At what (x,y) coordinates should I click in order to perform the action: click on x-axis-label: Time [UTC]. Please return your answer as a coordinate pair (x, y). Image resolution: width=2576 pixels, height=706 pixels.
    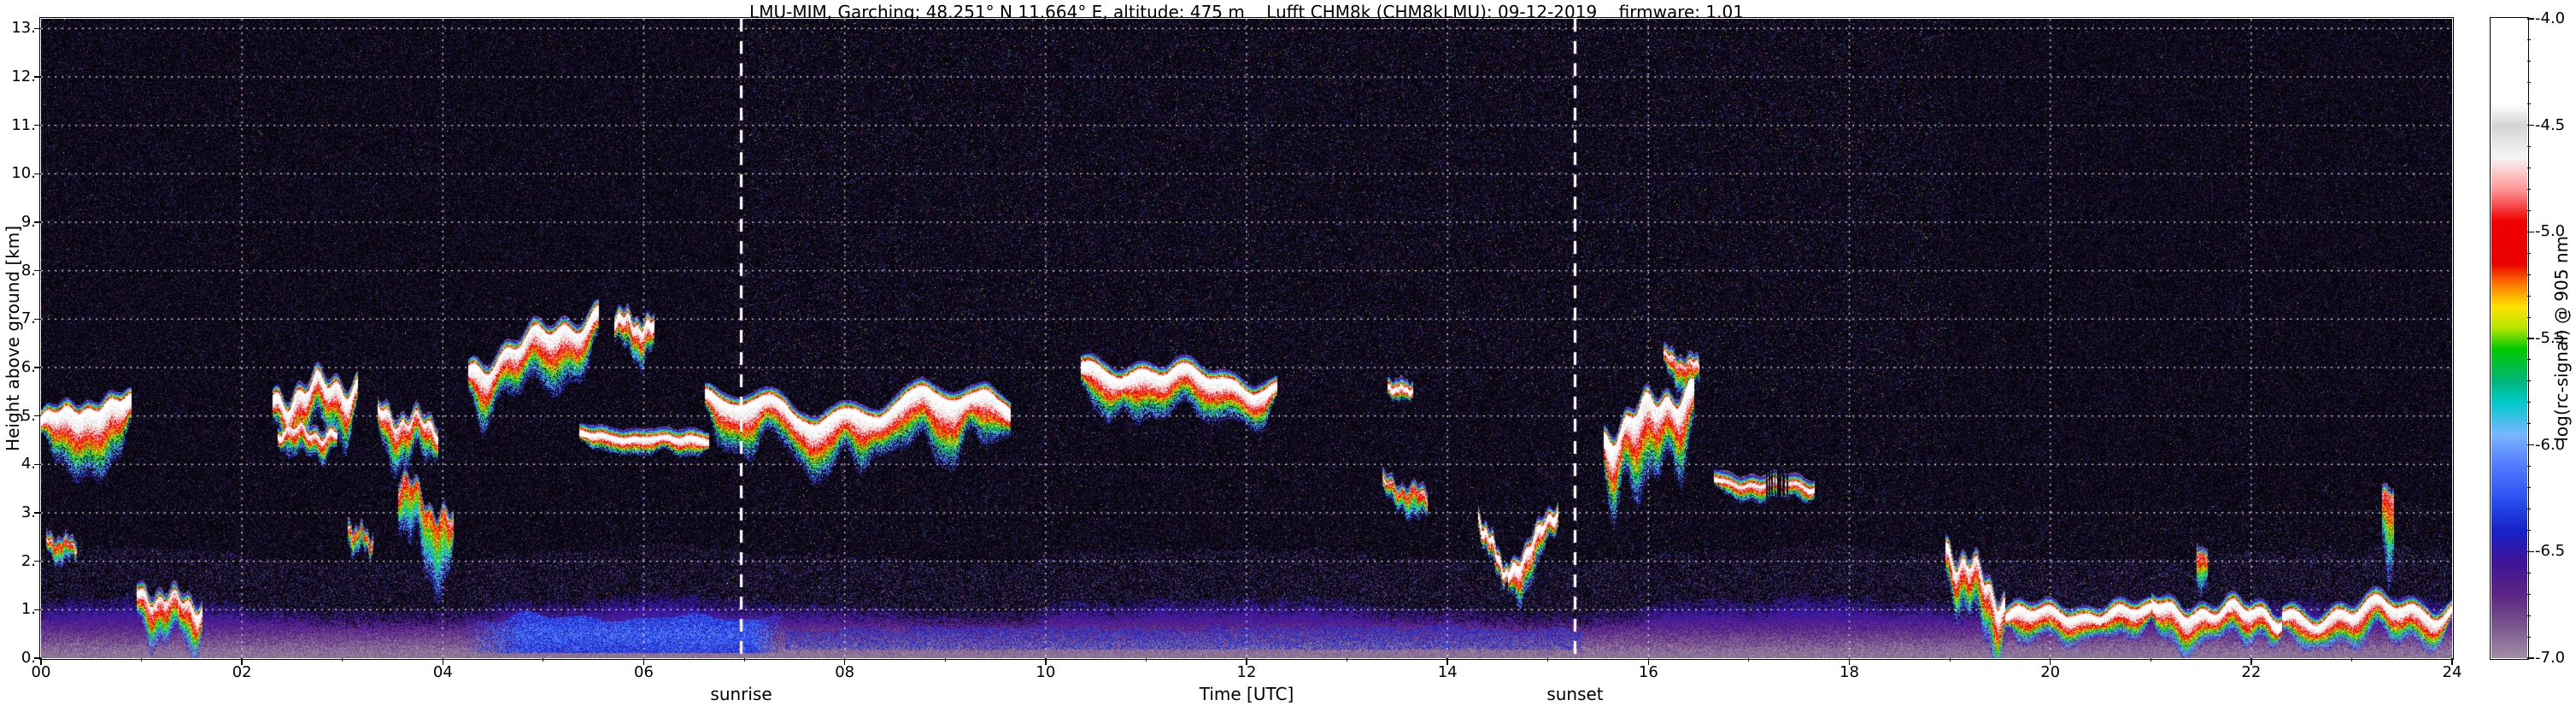
    Looking at the image, I should click on (1246, 694).